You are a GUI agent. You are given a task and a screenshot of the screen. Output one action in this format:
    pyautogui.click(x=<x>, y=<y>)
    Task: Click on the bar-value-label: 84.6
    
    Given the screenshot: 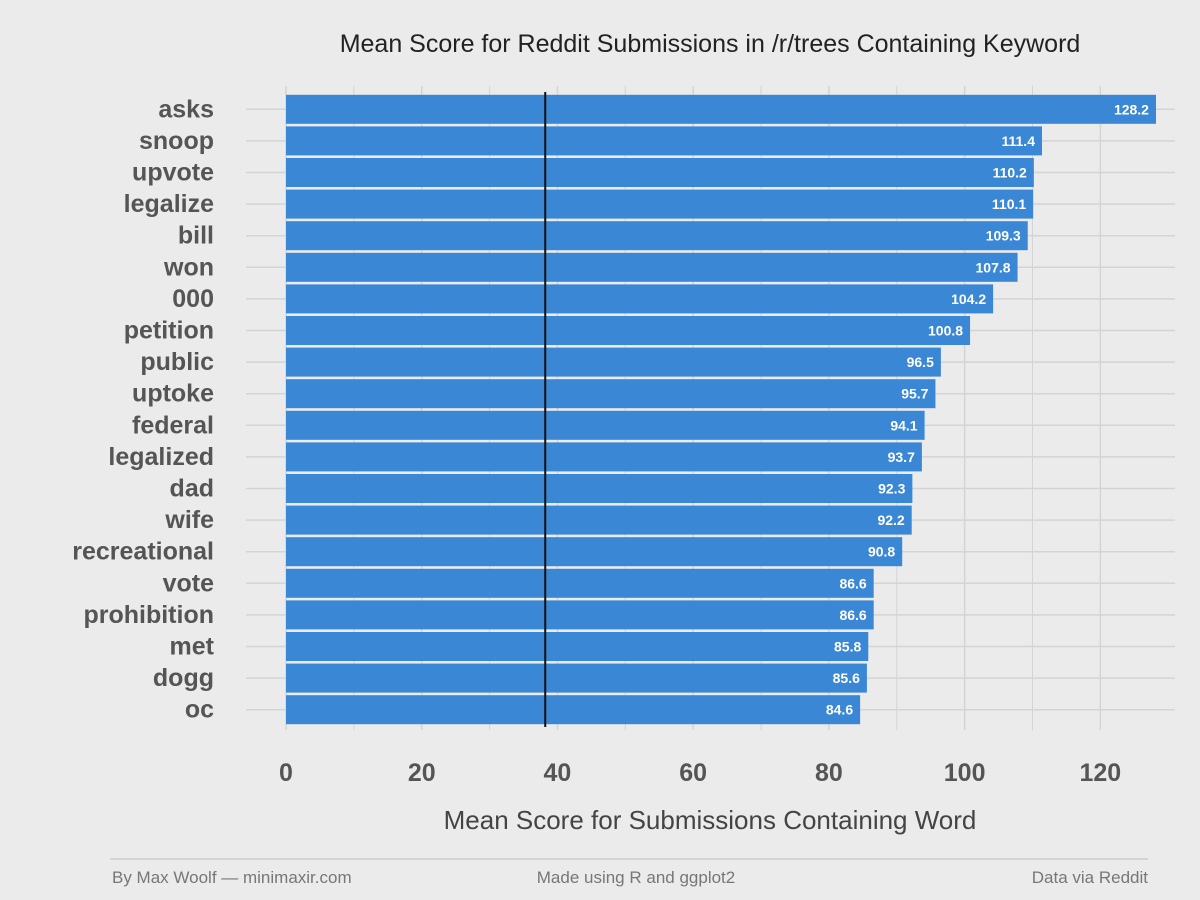 What is the action you would take?
    pyautogui.click(x=839, y=710)
    